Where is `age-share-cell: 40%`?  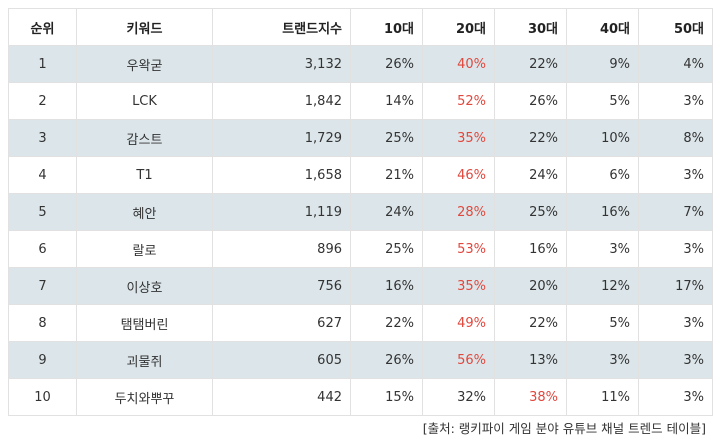 age-share-cell: 40% is located at coordinates (458, 64).